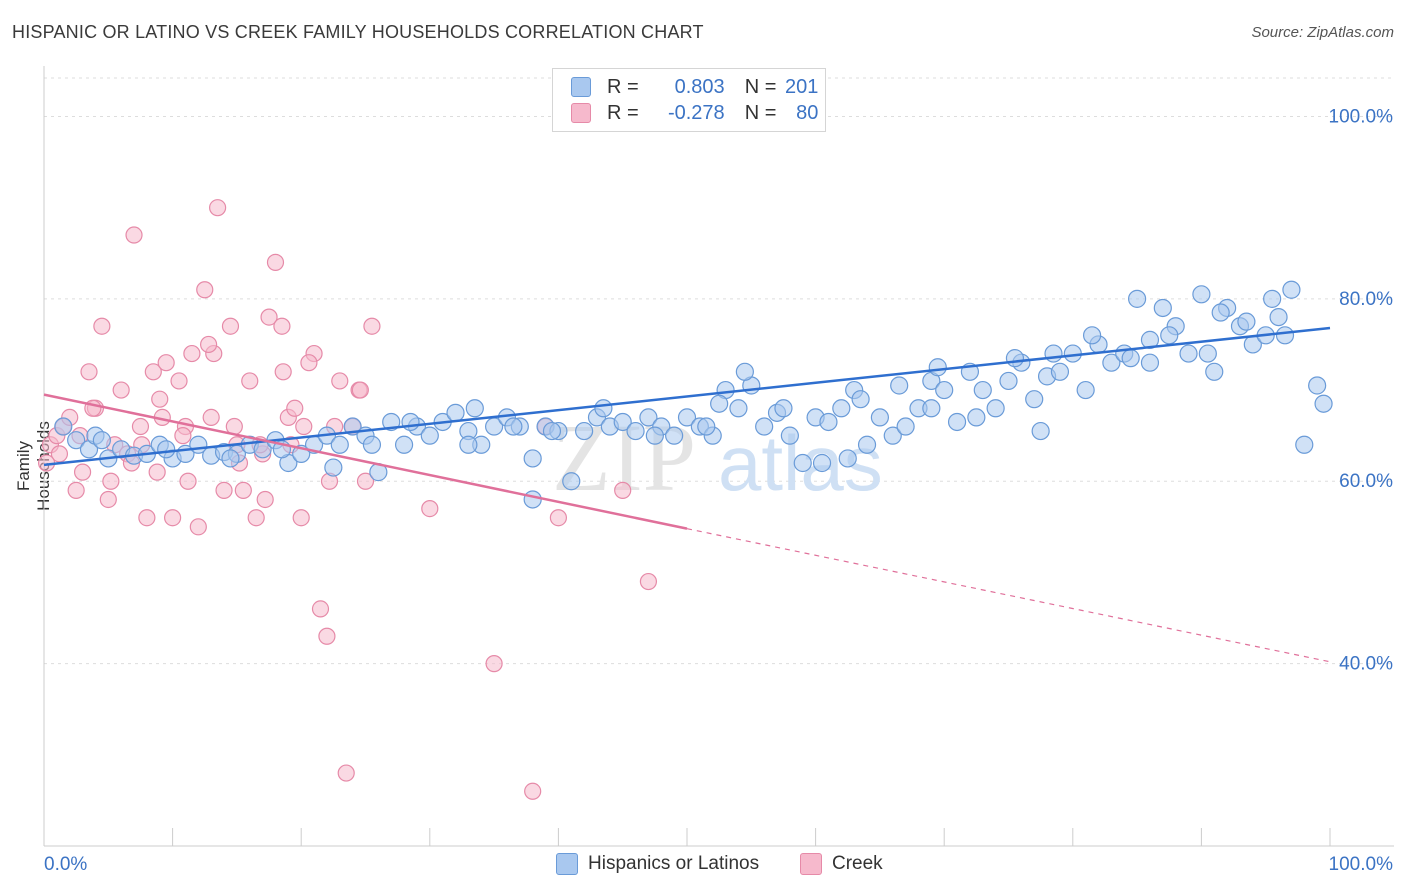 Image resolution: width=1406 pixels, height=892 pixels. What do you see at coordinates (1322, 32) in the screenshot?
I see `source-label: Source: ZipAtlas.com` at bounding box center [1322, 32].